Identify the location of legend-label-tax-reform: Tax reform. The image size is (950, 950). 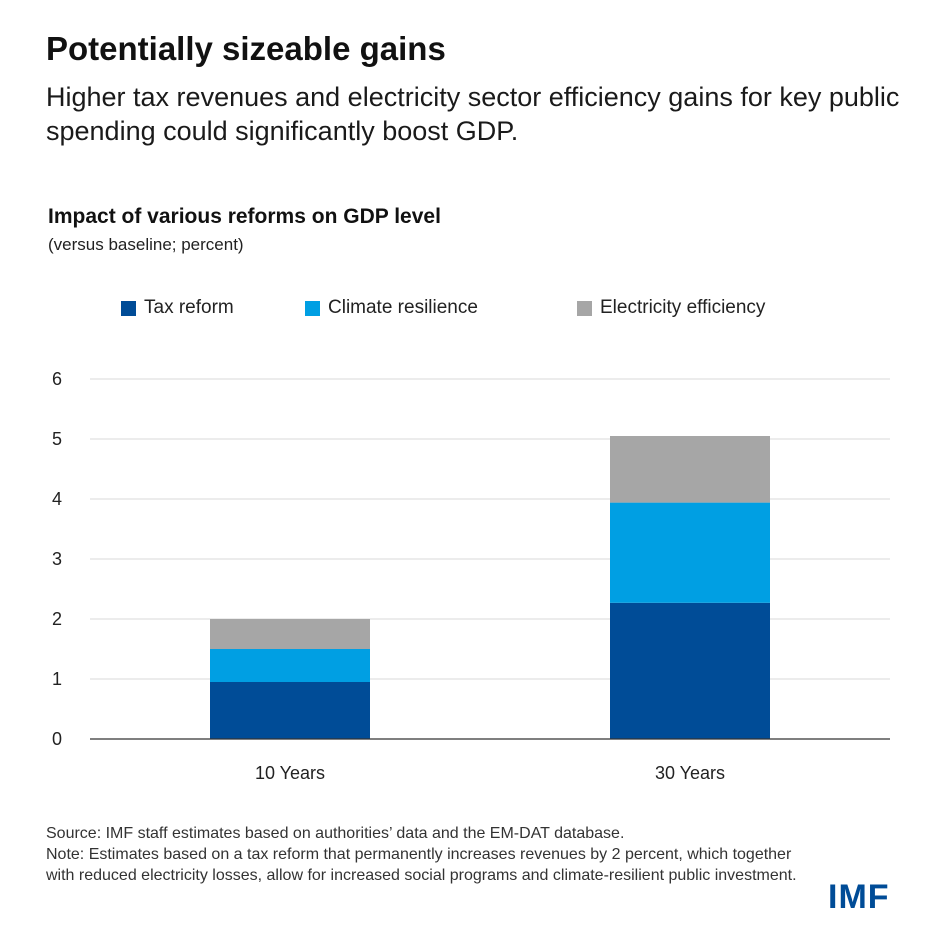
(189, 307).